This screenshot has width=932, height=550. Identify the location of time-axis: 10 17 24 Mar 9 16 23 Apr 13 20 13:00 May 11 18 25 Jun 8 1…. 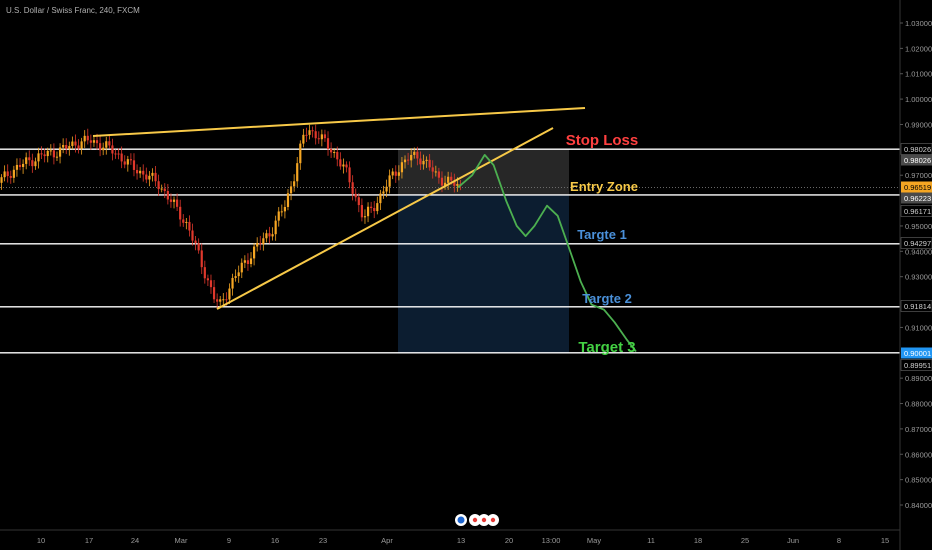
(450, 537).